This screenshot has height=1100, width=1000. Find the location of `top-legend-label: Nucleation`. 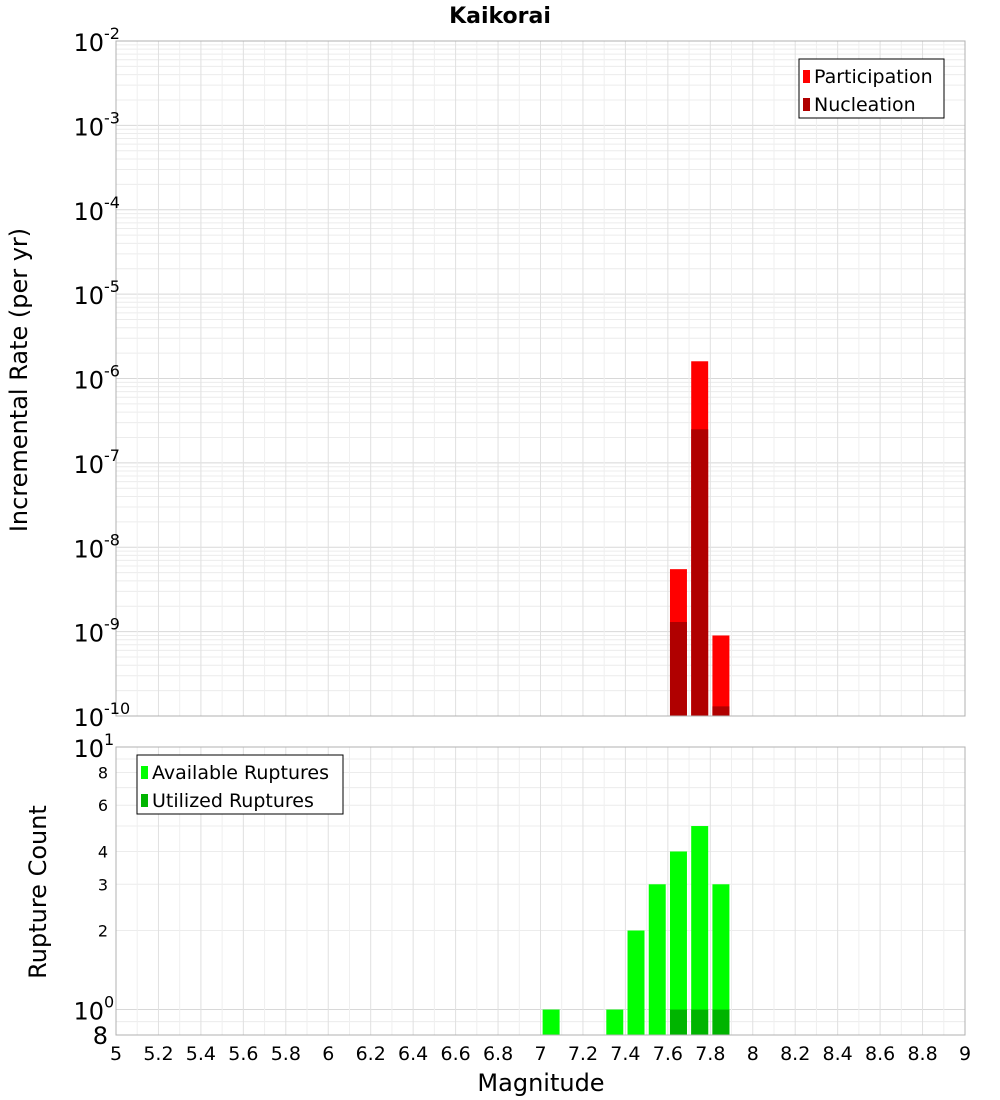

top-legend-label: Nucleation is located at coordinates (865, 105).